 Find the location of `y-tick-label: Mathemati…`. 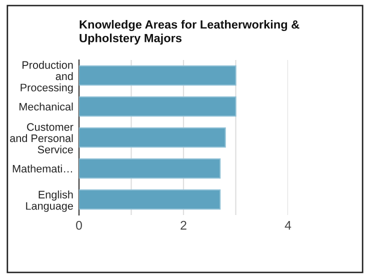

y-tick-label: Mathemati… is located at coordinates (42, 168).